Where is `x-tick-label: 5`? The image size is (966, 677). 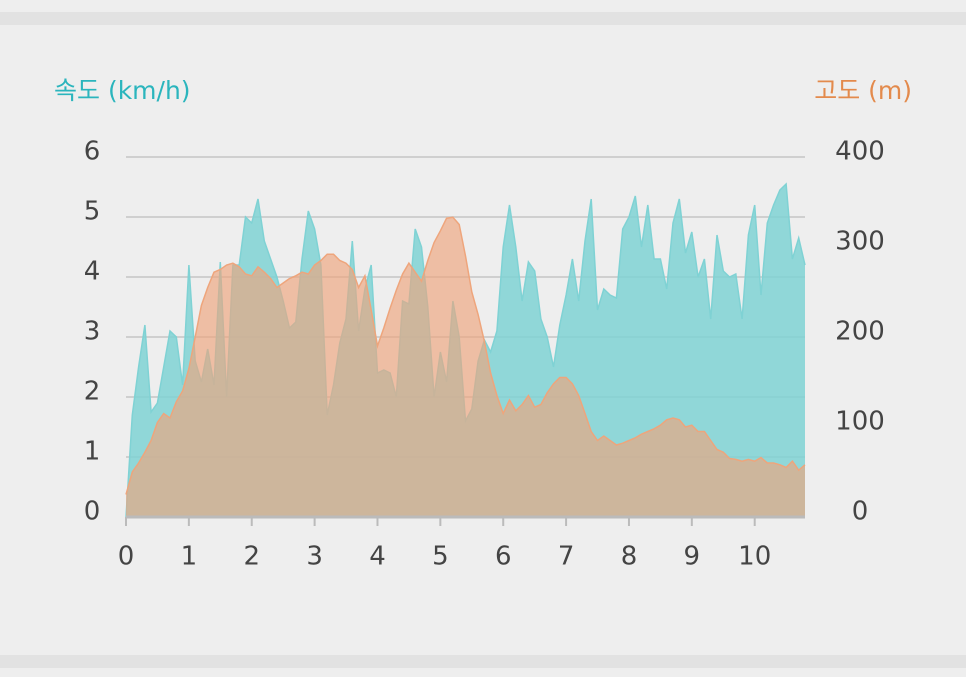
x-tick-label: 5 is located at coordinates (440, 557).